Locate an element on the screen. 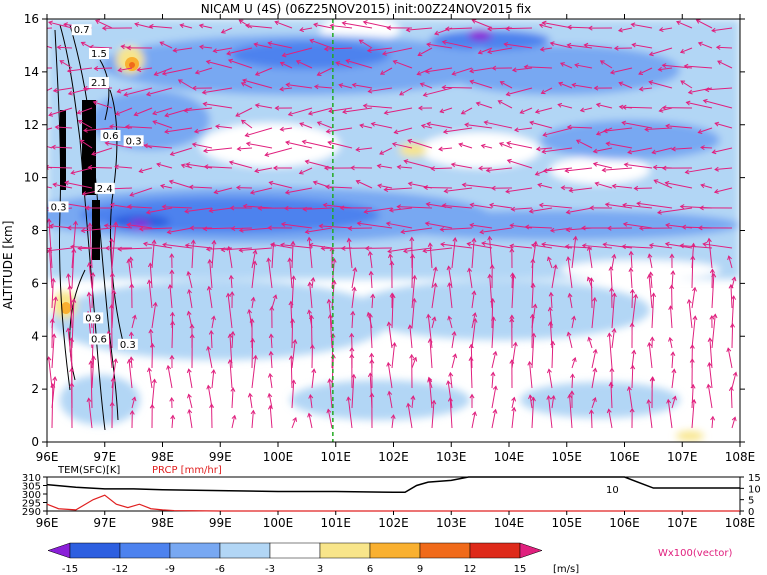 This screenshot has height=575, width=767. surface-x-tick-label: 106E is located at coordinates (624, 523).